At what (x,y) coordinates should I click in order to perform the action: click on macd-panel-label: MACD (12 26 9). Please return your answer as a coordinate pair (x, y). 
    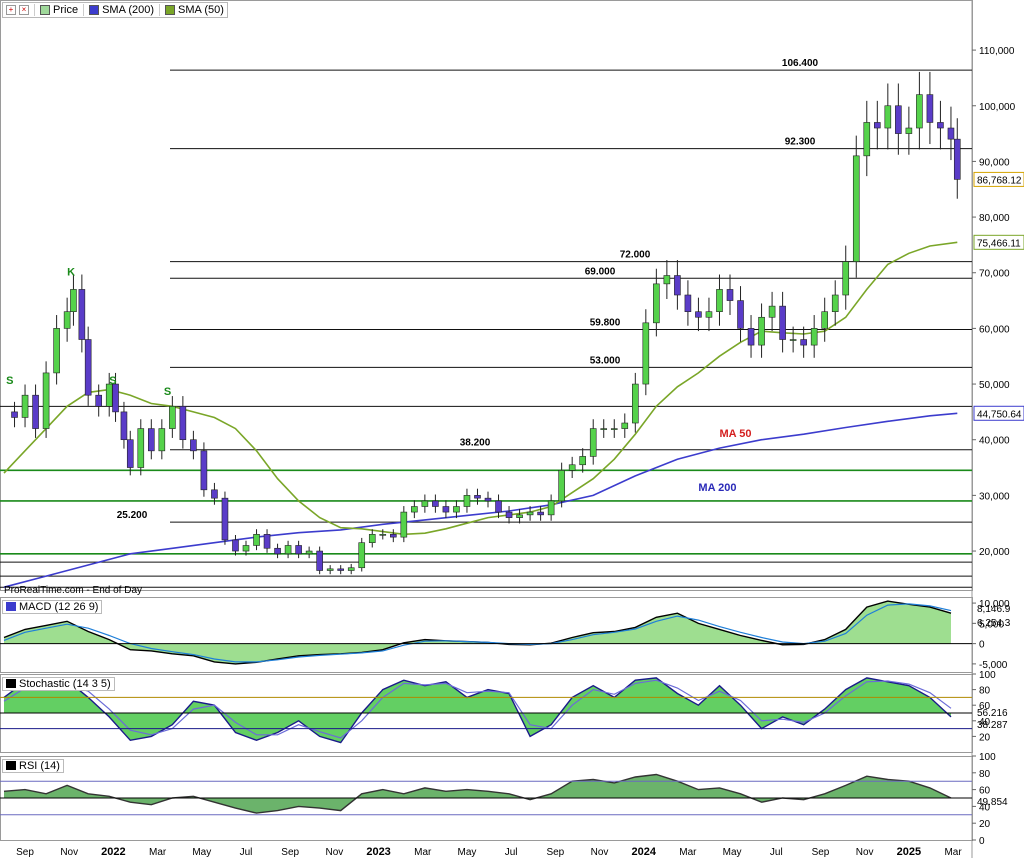
    Looking at the image, I should click on (52, 607).